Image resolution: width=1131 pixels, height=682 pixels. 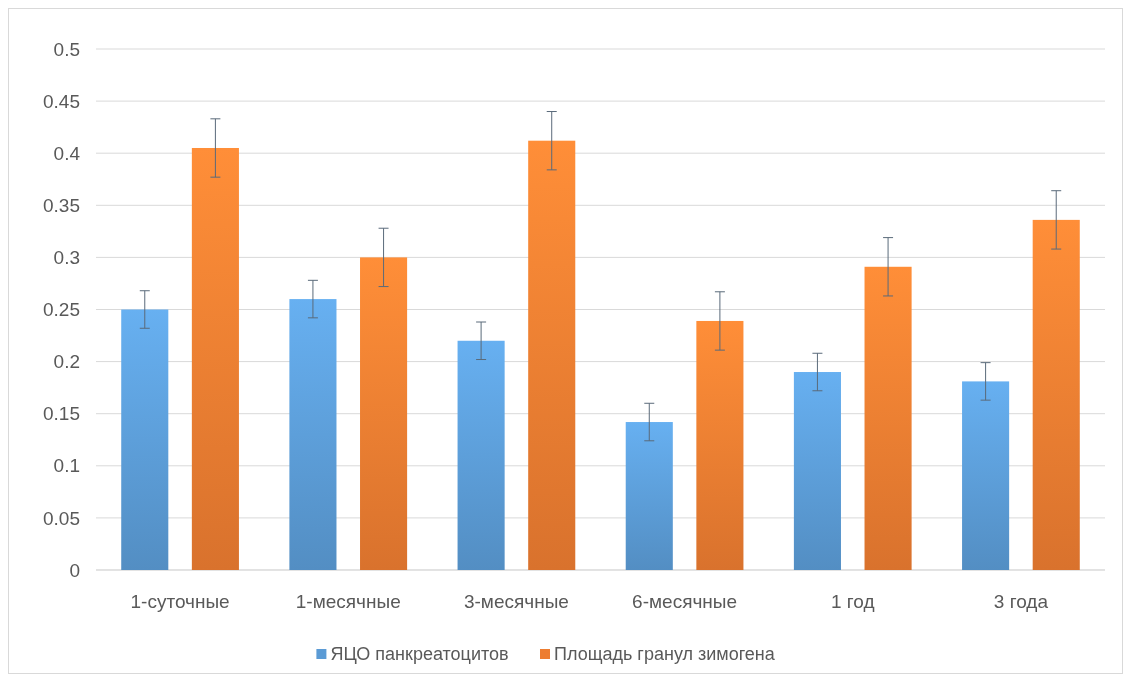 What do you see at coordinates (516, 601) in the screenshot?
I see `x-tick-label: 3-месячные` at bounding box center [516, 601].